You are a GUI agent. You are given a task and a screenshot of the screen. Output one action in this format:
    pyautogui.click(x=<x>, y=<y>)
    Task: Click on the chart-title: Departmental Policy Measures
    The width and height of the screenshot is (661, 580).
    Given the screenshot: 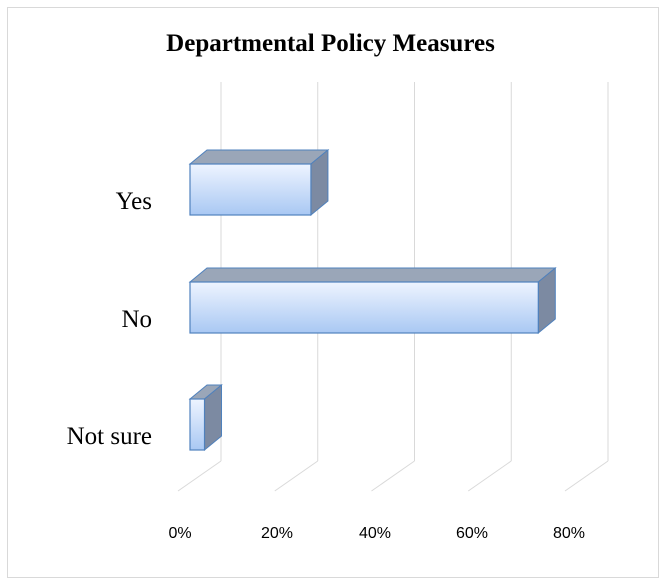 What is the action you would take?
    pyautogui.click(x=330, y=43)
    